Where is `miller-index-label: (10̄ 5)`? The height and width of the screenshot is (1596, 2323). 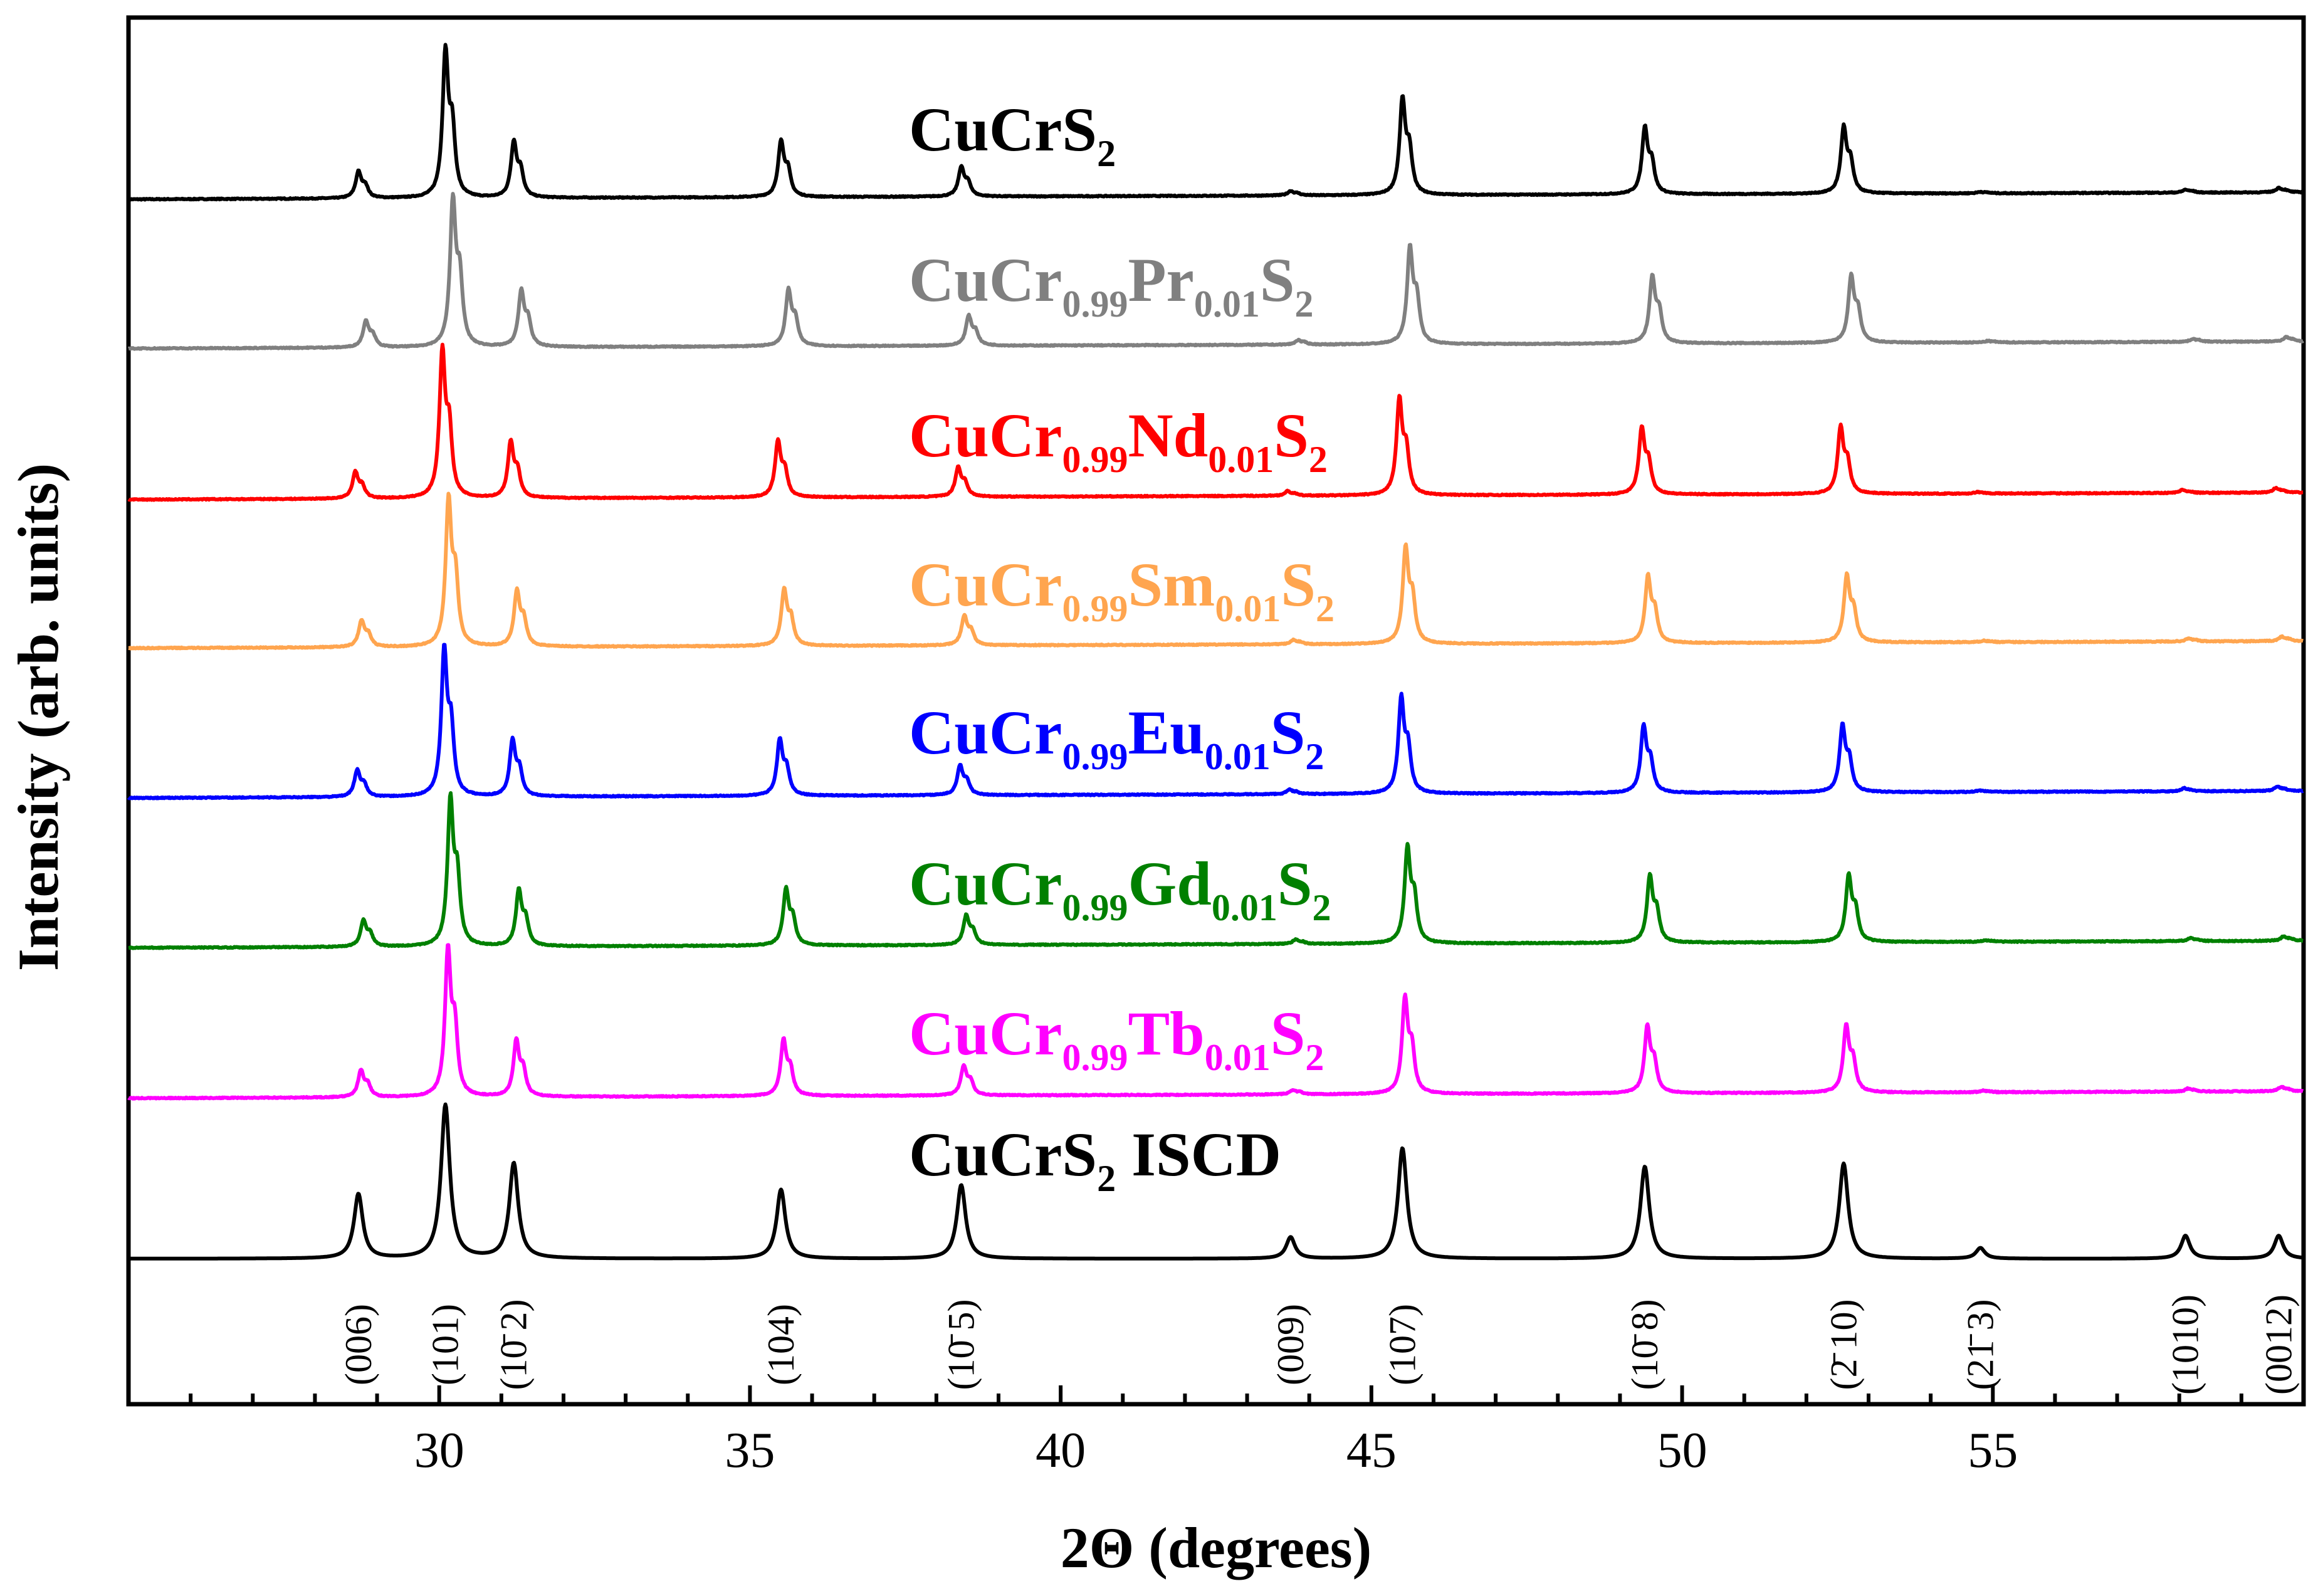
miller-index-label: (10̄ 5) is located at coordinates (961, 1345).